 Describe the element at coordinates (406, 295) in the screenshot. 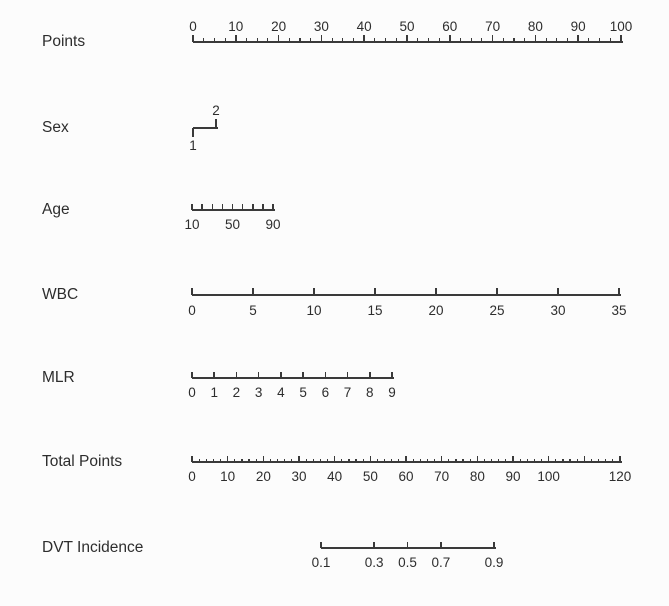

I see `axis-line-wbc` at that location.